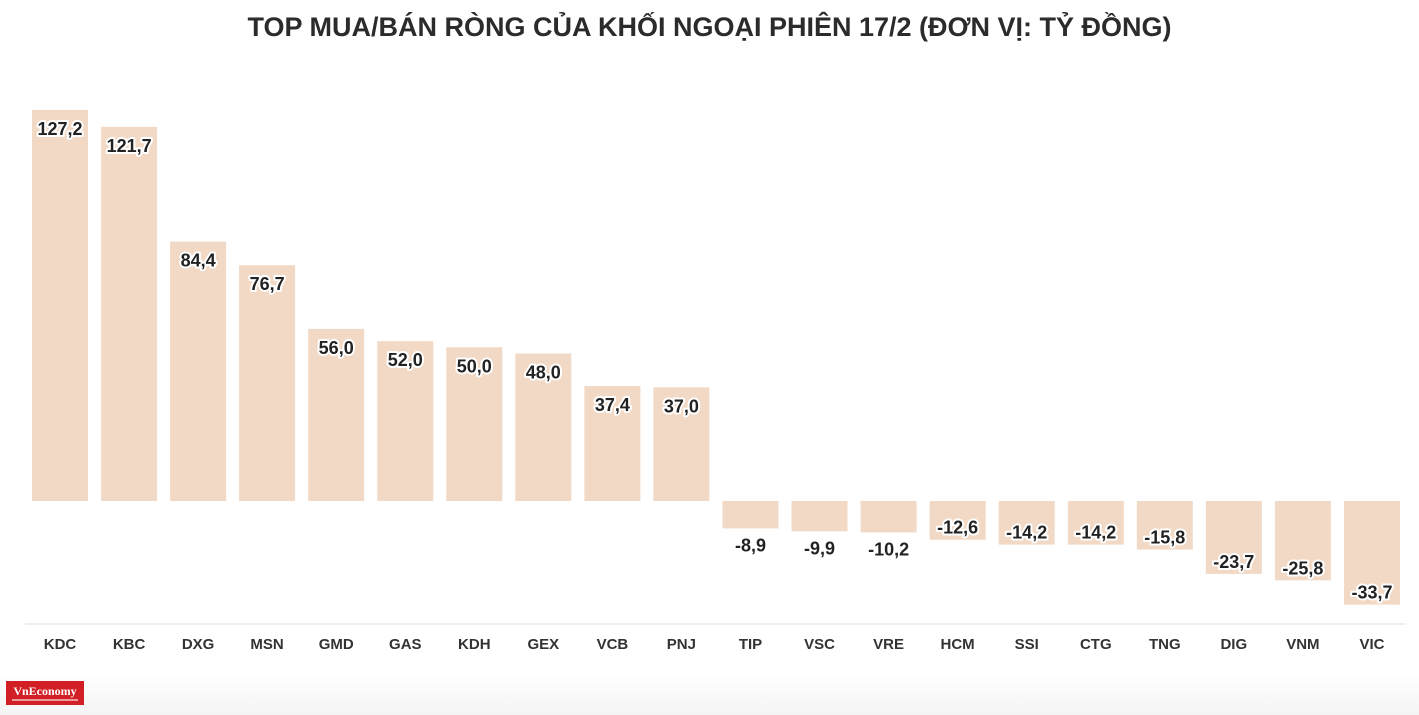 Image resolution: width=1419 pixels, height=715 pixels. I want to click on tick-label-gmd: GMD, so click(336, 644).